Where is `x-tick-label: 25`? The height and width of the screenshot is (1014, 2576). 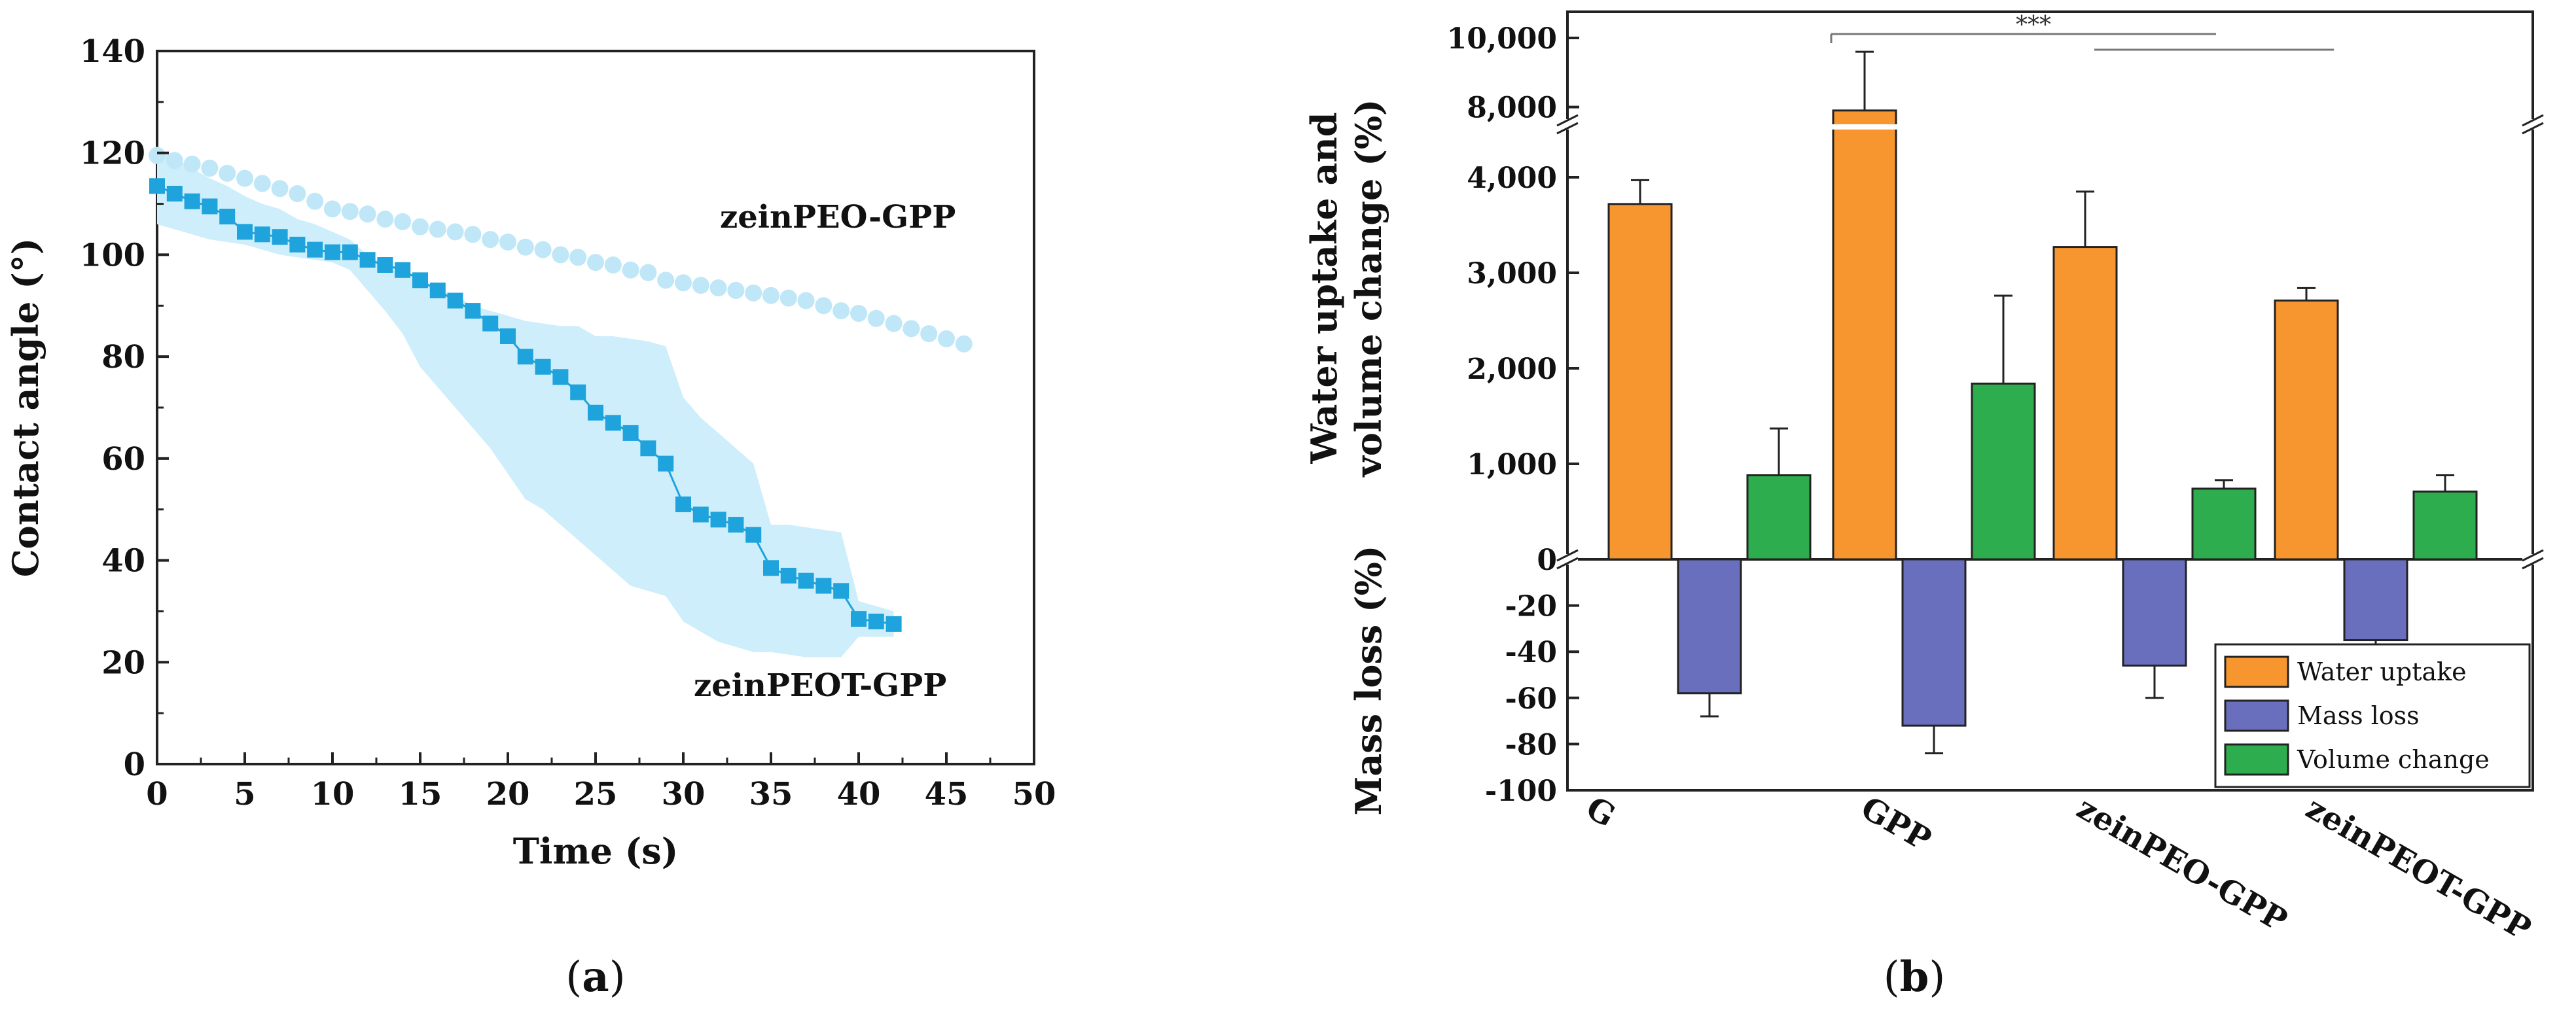 x-tick-label: 25 is located at coordinates (596, 795).